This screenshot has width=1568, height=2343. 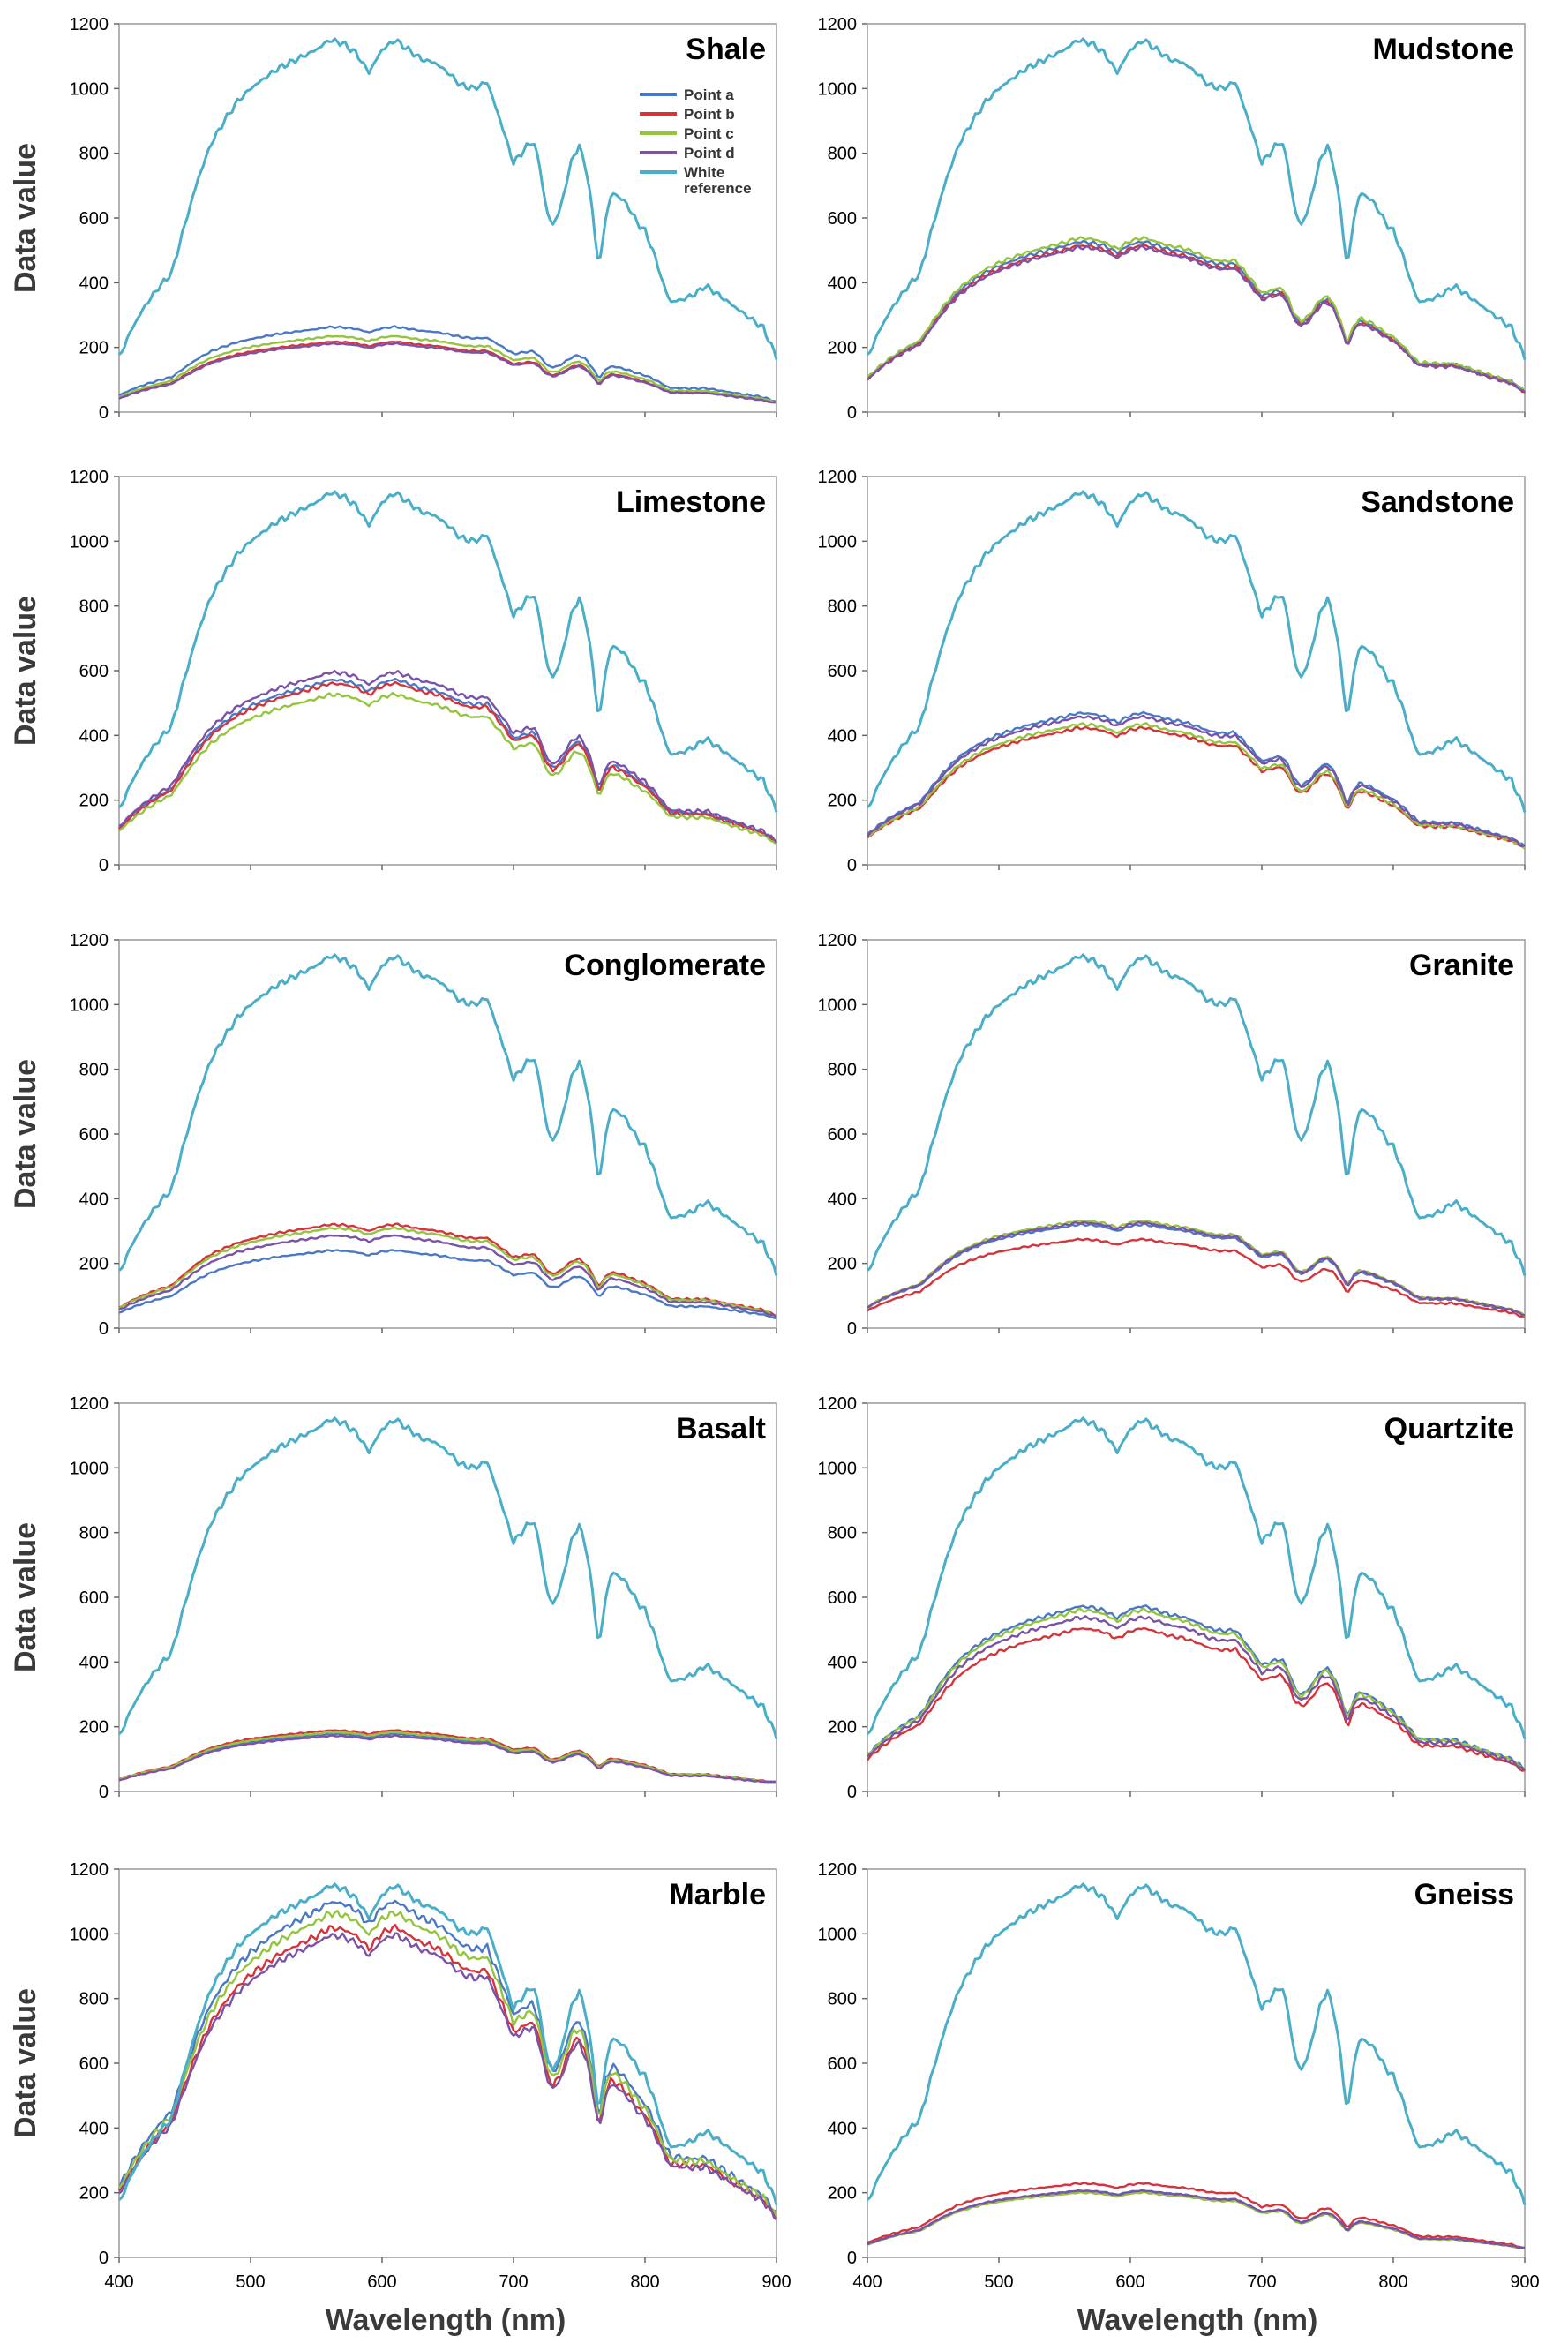 What do you see at coordinates (726, 50) in the screenshot?
I see `panel-title: Shale` at bounding box center [726, 50].